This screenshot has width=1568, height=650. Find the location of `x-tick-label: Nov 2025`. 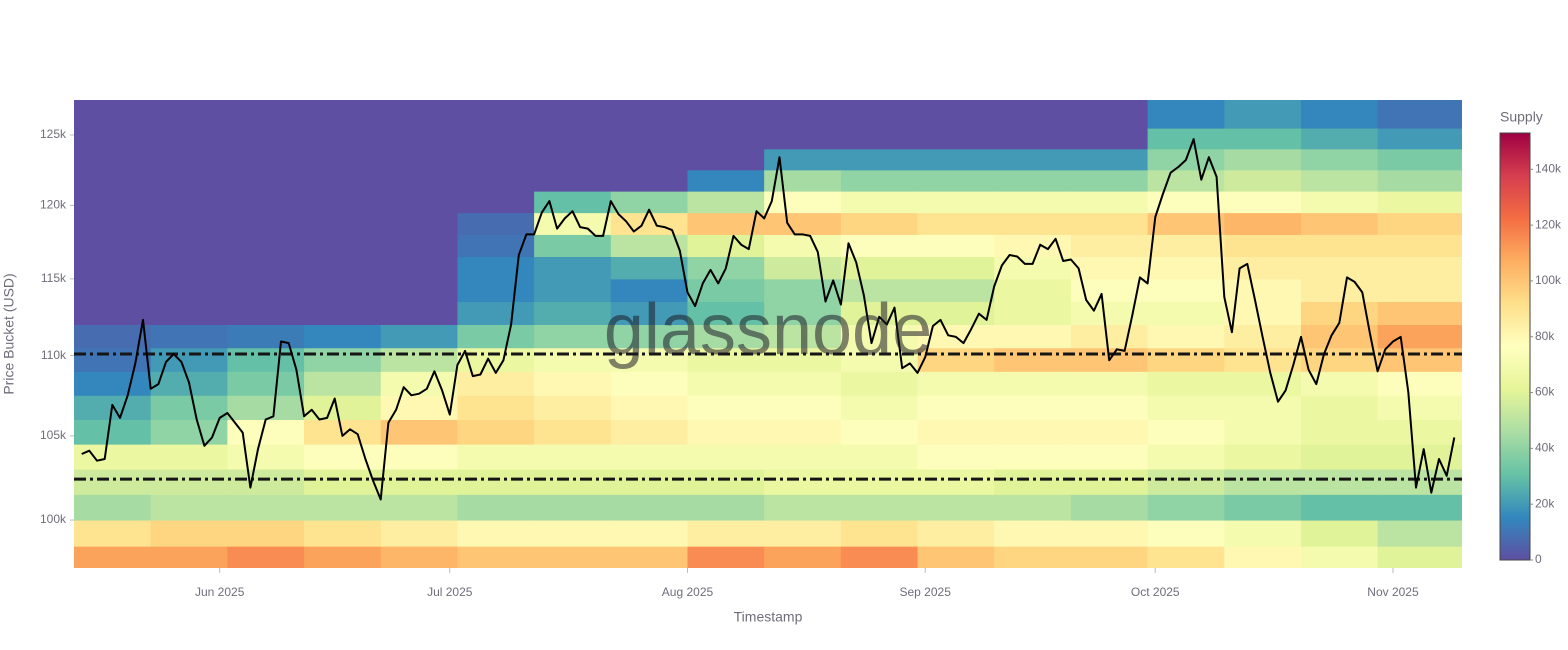

x-tick-label: Nov 2025 is located at coordinates (1393, 592).